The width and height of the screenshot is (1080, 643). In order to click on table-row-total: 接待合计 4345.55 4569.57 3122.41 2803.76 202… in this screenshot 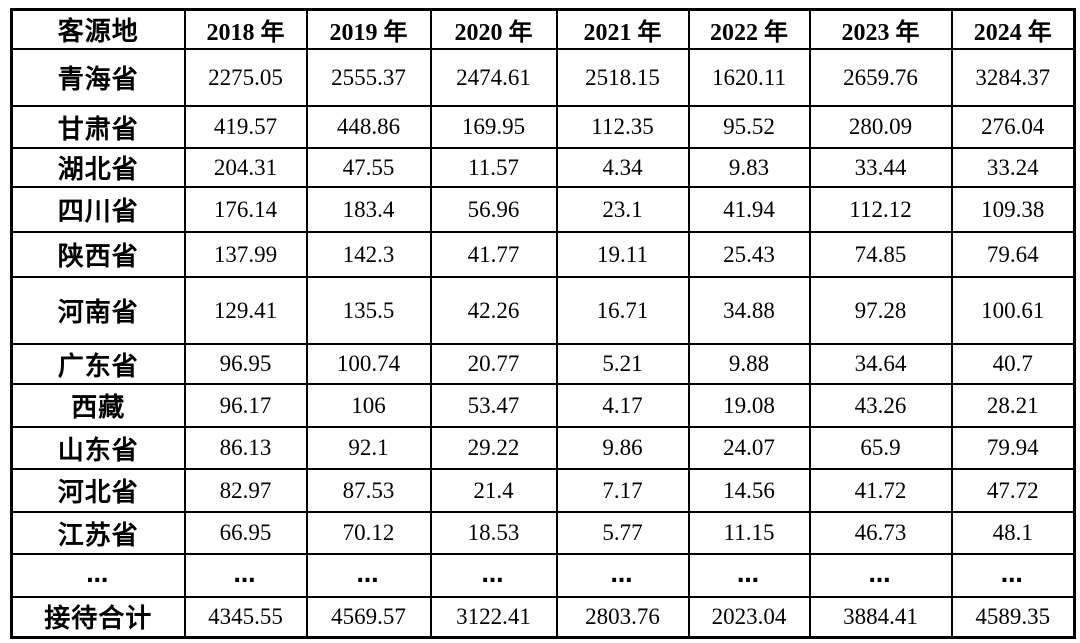, I will do `click(543, 617)`.